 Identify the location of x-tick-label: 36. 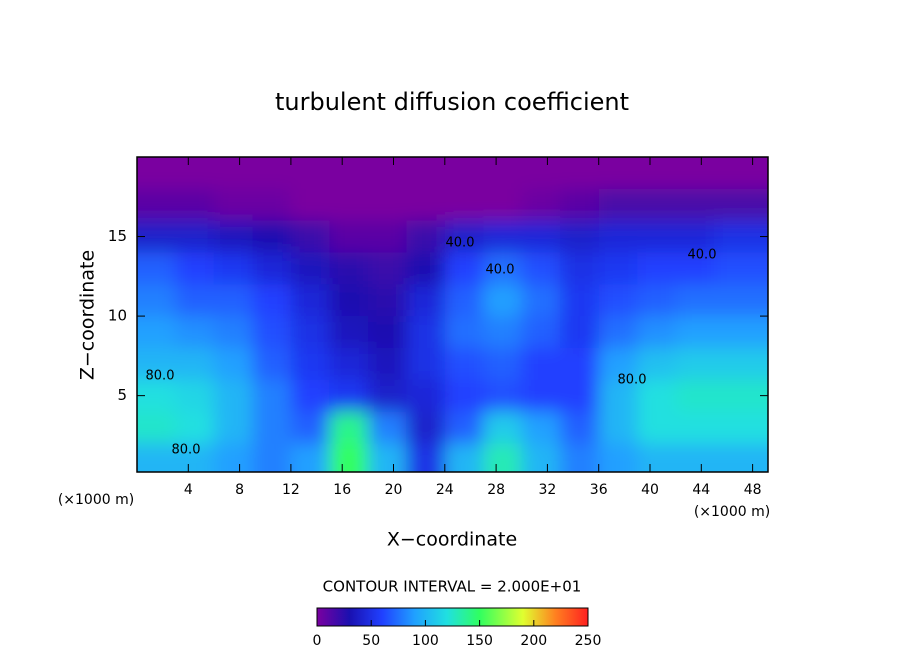
(599, 490).